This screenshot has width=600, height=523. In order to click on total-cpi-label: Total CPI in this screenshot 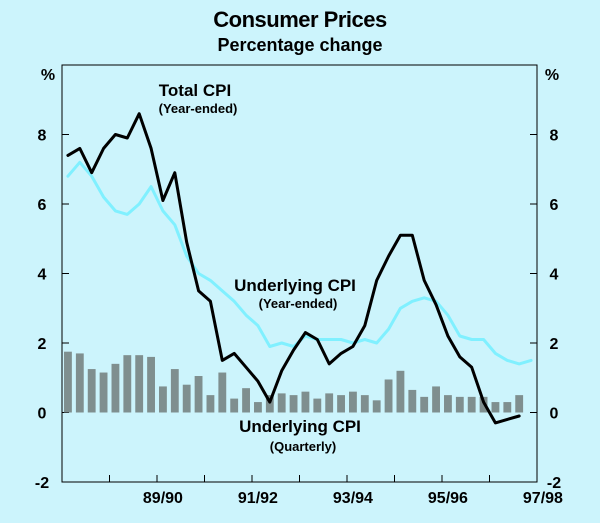, I will do `click(195, 90)`.